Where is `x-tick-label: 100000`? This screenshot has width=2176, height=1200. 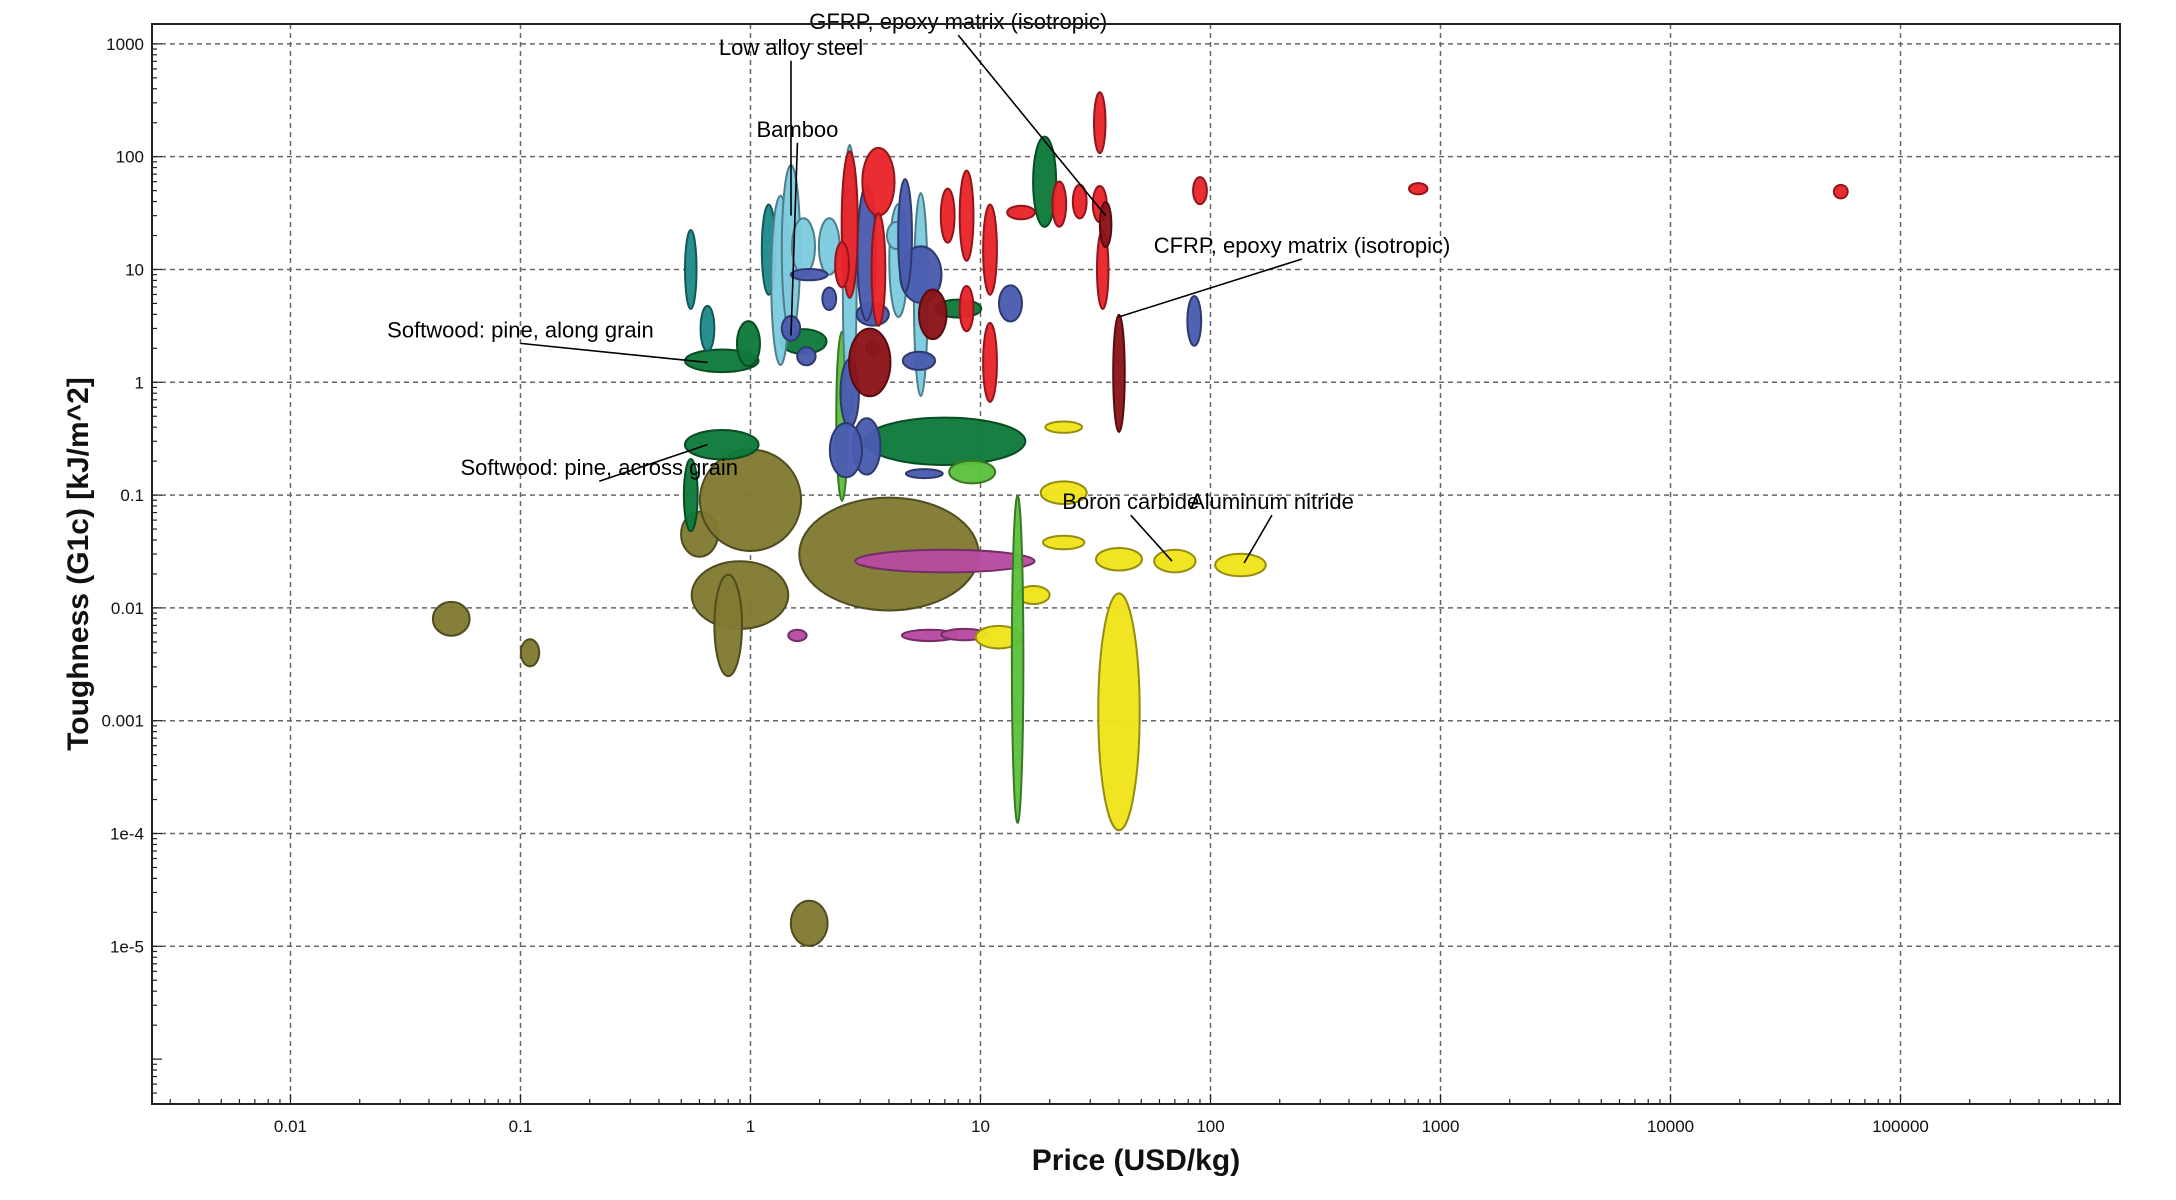
x-tick-label: 100000 is located at coordinates (1900, 1126).